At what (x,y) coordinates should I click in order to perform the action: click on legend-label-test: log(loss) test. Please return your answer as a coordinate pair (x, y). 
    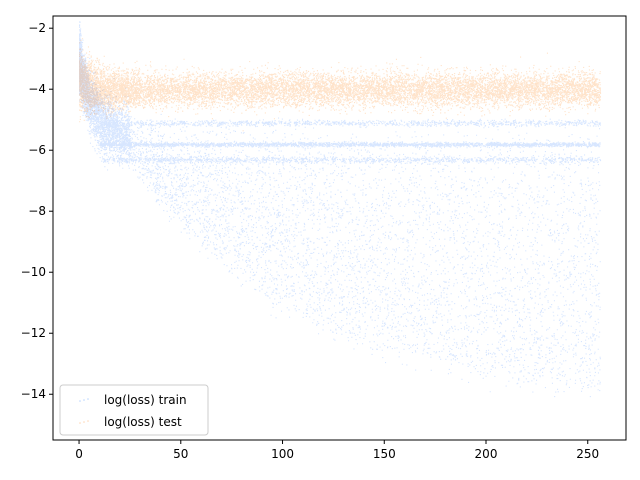
    Looking at the image, I should click on (143, 422).